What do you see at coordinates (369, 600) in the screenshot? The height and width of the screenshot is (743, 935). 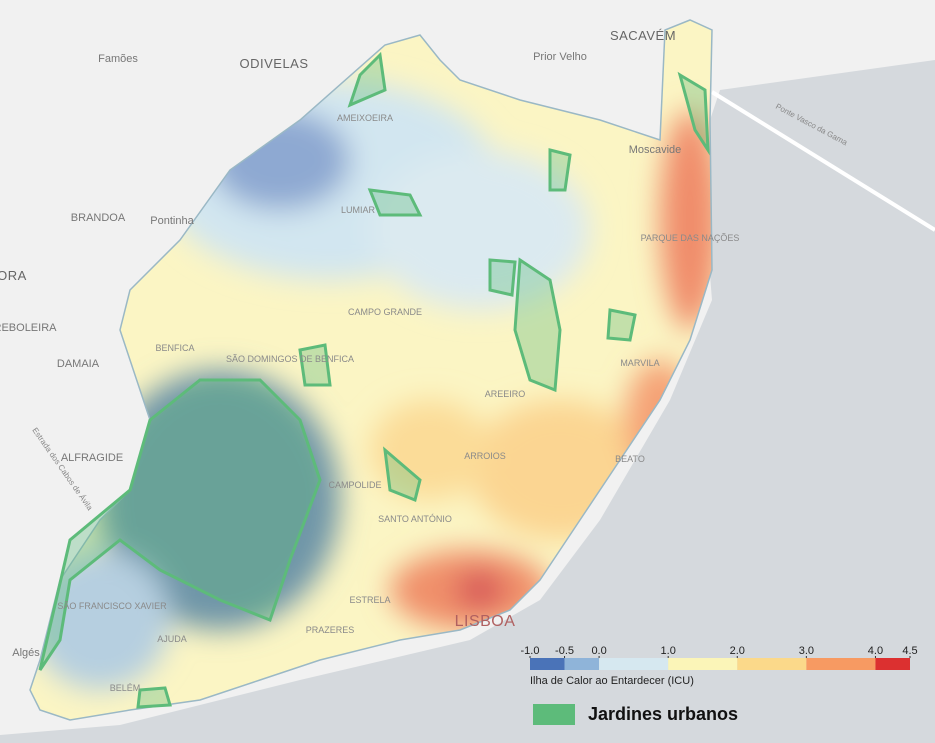 I see `place-label: ESTRELA` at bounding box center [369, 600].